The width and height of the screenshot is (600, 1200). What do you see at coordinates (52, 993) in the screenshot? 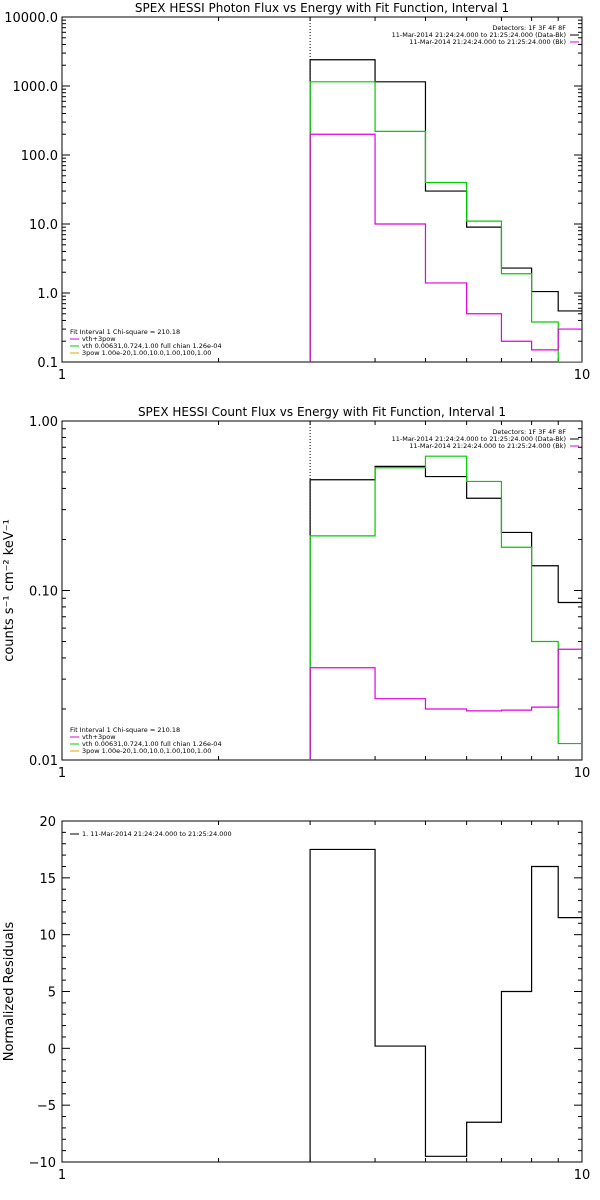
I see `y-tick-label: 5` at bounding box center [52, 993].